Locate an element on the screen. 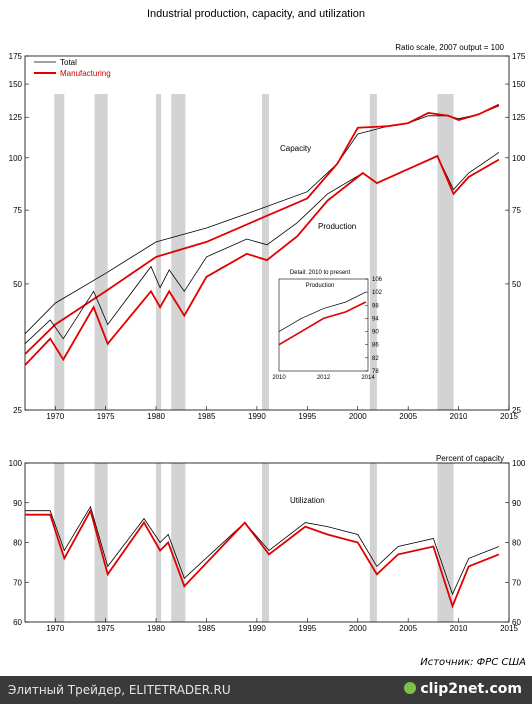  inset-frame is located at coordinates (323, 325).